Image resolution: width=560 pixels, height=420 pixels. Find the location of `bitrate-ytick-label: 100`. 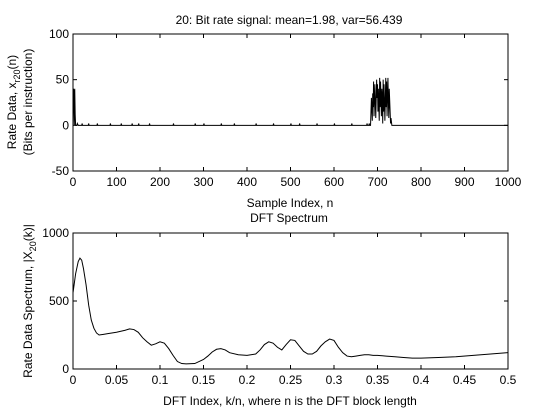

bitrate-ytick-label: 100 is located at coordinates (59, 34).